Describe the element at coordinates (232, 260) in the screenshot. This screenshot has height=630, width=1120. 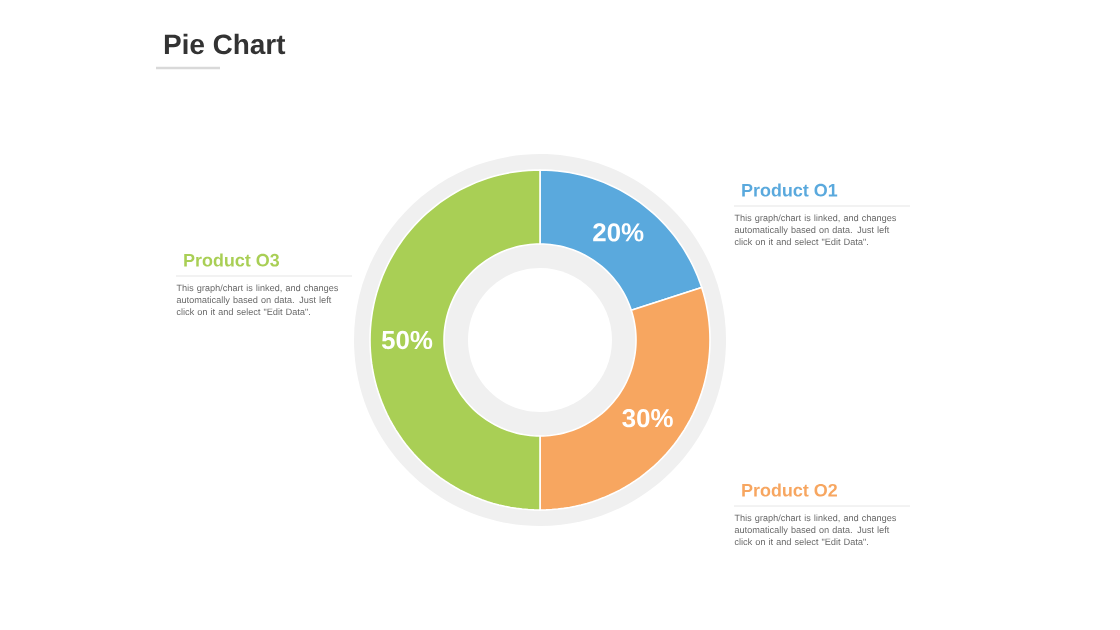
I see `slice-label: Product O3` at that location.